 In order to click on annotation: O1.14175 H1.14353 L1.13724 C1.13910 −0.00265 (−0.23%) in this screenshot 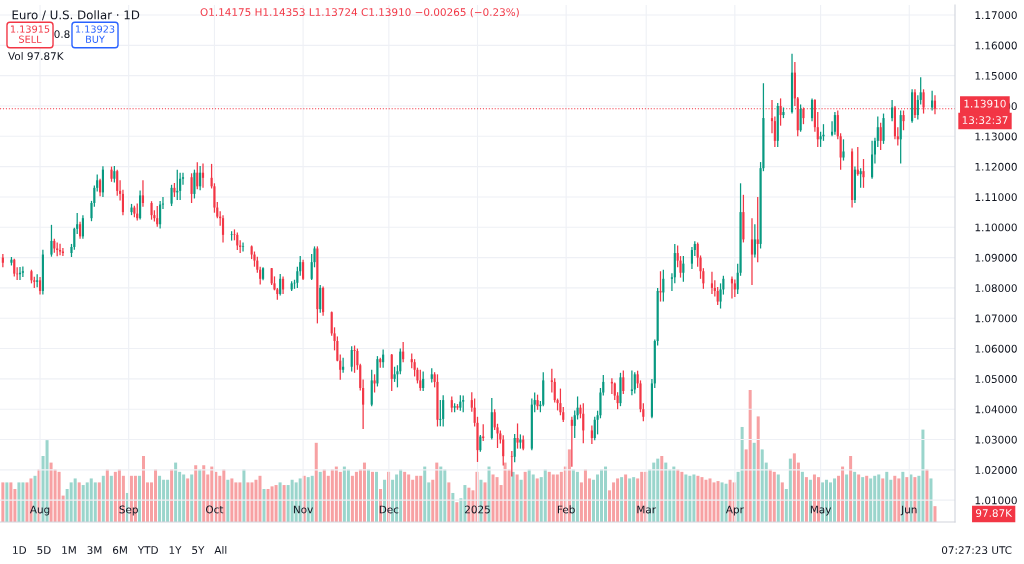, I will do `click(359, 12)`.